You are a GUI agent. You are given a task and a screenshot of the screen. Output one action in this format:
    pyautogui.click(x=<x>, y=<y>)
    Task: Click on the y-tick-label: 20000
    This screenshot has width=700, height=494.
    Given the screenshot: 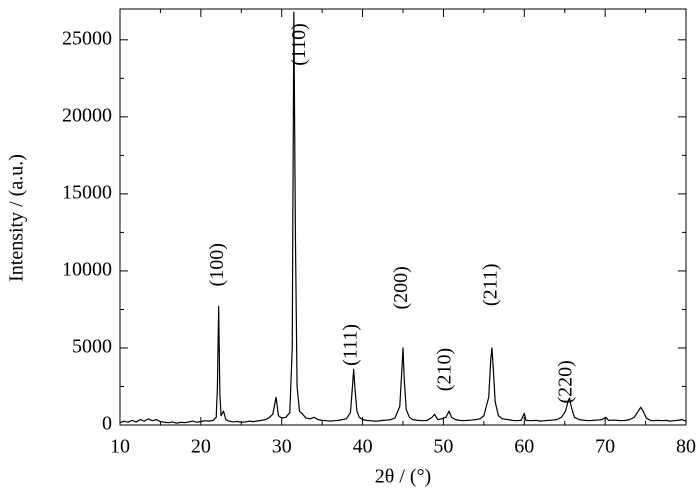 What is the action you would take?
    pyautogui.click(x=87, y=115)
    